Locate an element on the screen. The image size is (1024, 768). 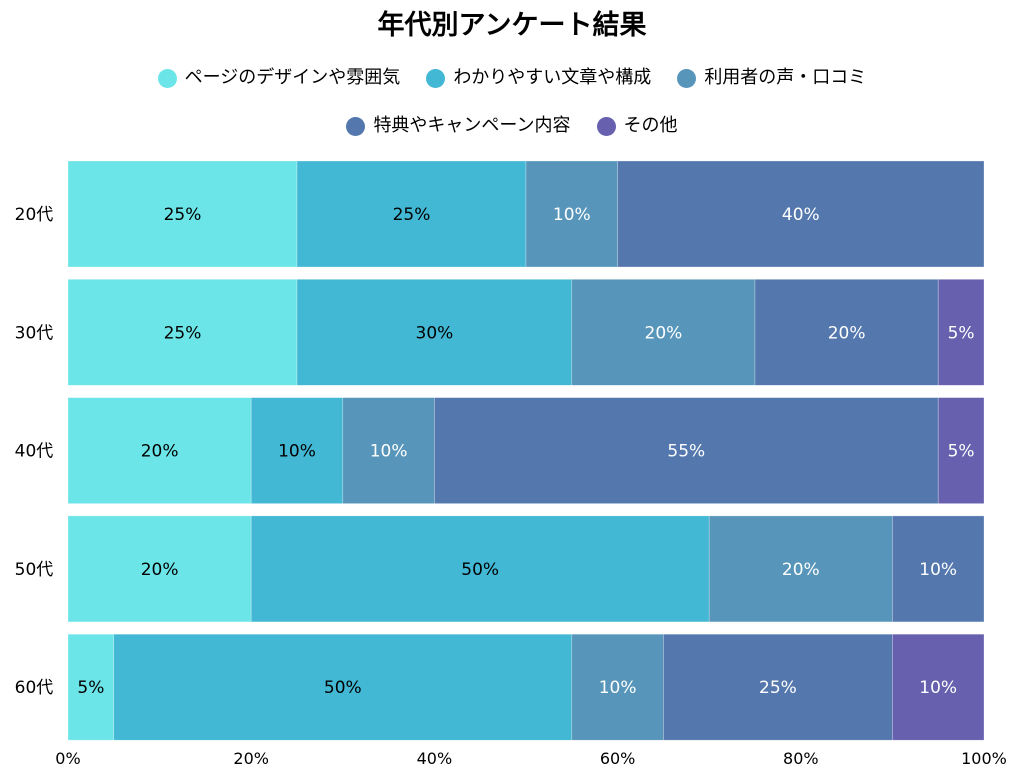
bar-row: 20% 50% 20% 10% is located at coordinates (526, 569).